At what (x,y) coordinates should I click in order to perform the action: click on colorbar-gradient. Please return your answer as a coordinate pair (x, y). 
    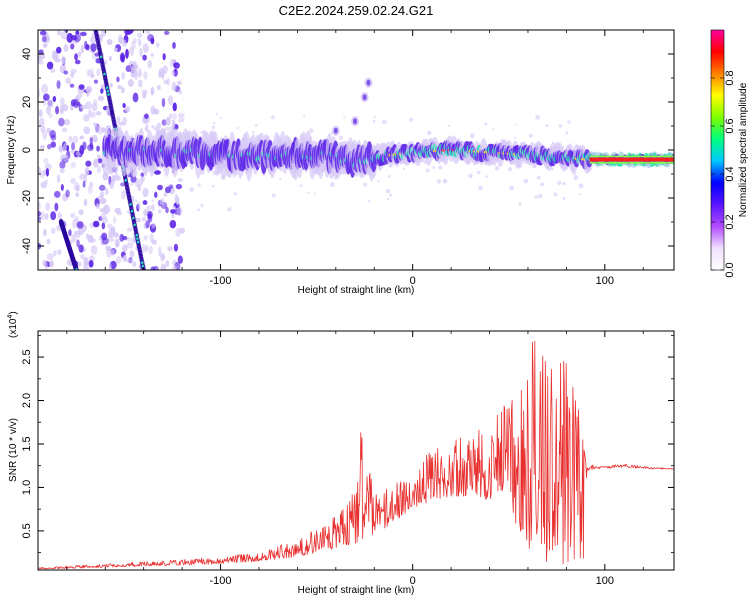
    Looking at the image, I should click on (717, 150).